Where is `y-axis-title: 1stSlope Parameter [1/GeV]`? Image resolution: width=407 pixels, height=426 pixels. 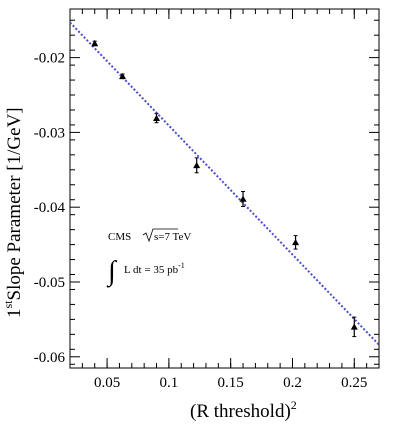 y-axis-title: 1stSlope Parameter [1/GeV] is located at coordinates (13, 212).